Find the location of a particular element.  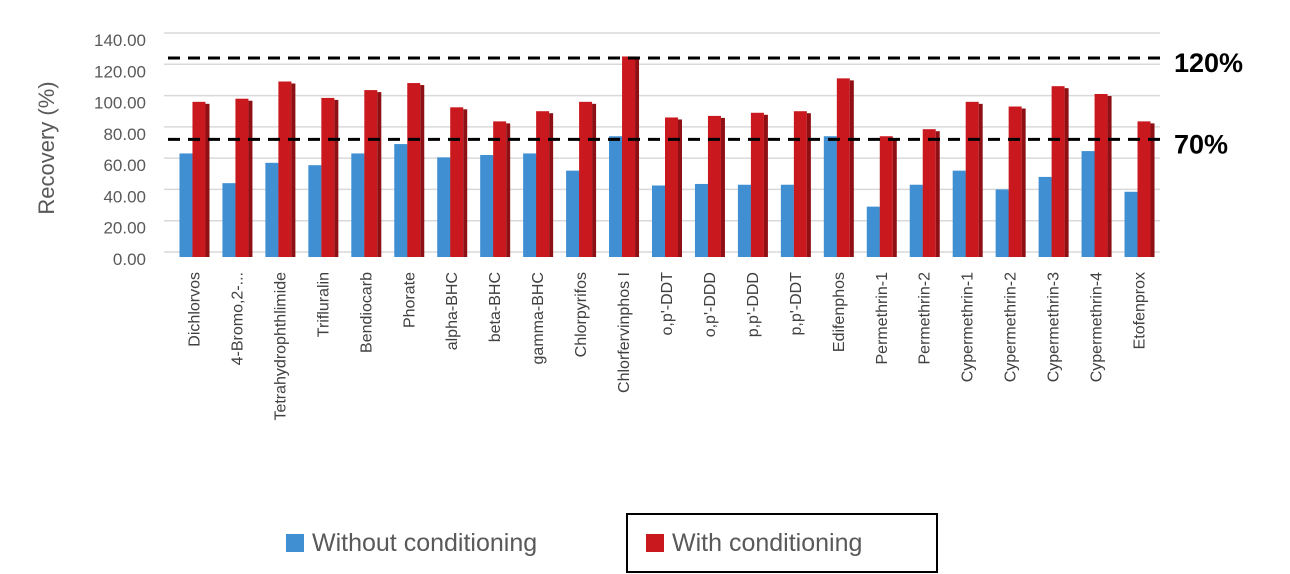

x-tick-label: o,p'-DDD is located at coordinates (710, 304).